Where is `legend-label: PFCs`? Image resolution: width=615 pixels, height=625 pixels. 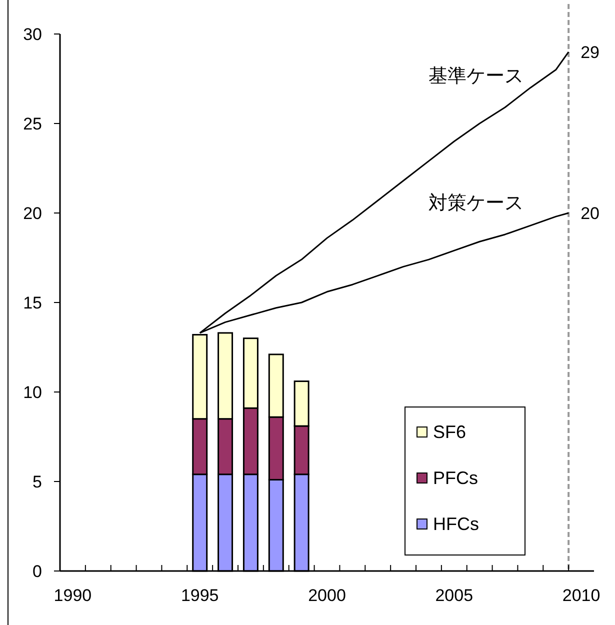 legend-label: PFCs is located at coordinates (455, 478).